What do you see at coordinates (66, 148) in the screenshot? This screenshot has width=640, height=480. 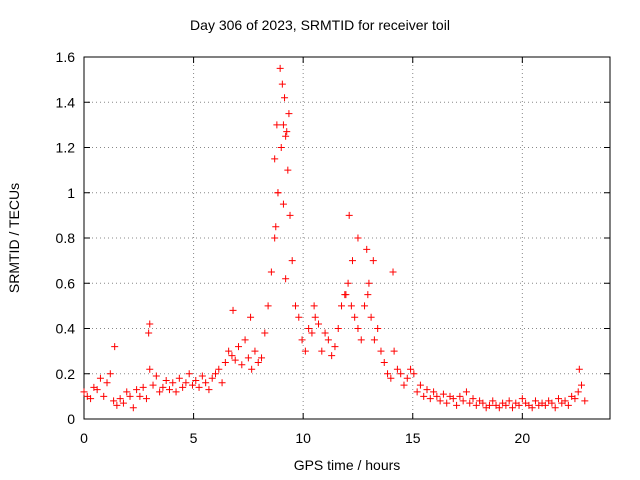 I see `y-tick-label: 1.2` at bounding box center [66, 148].